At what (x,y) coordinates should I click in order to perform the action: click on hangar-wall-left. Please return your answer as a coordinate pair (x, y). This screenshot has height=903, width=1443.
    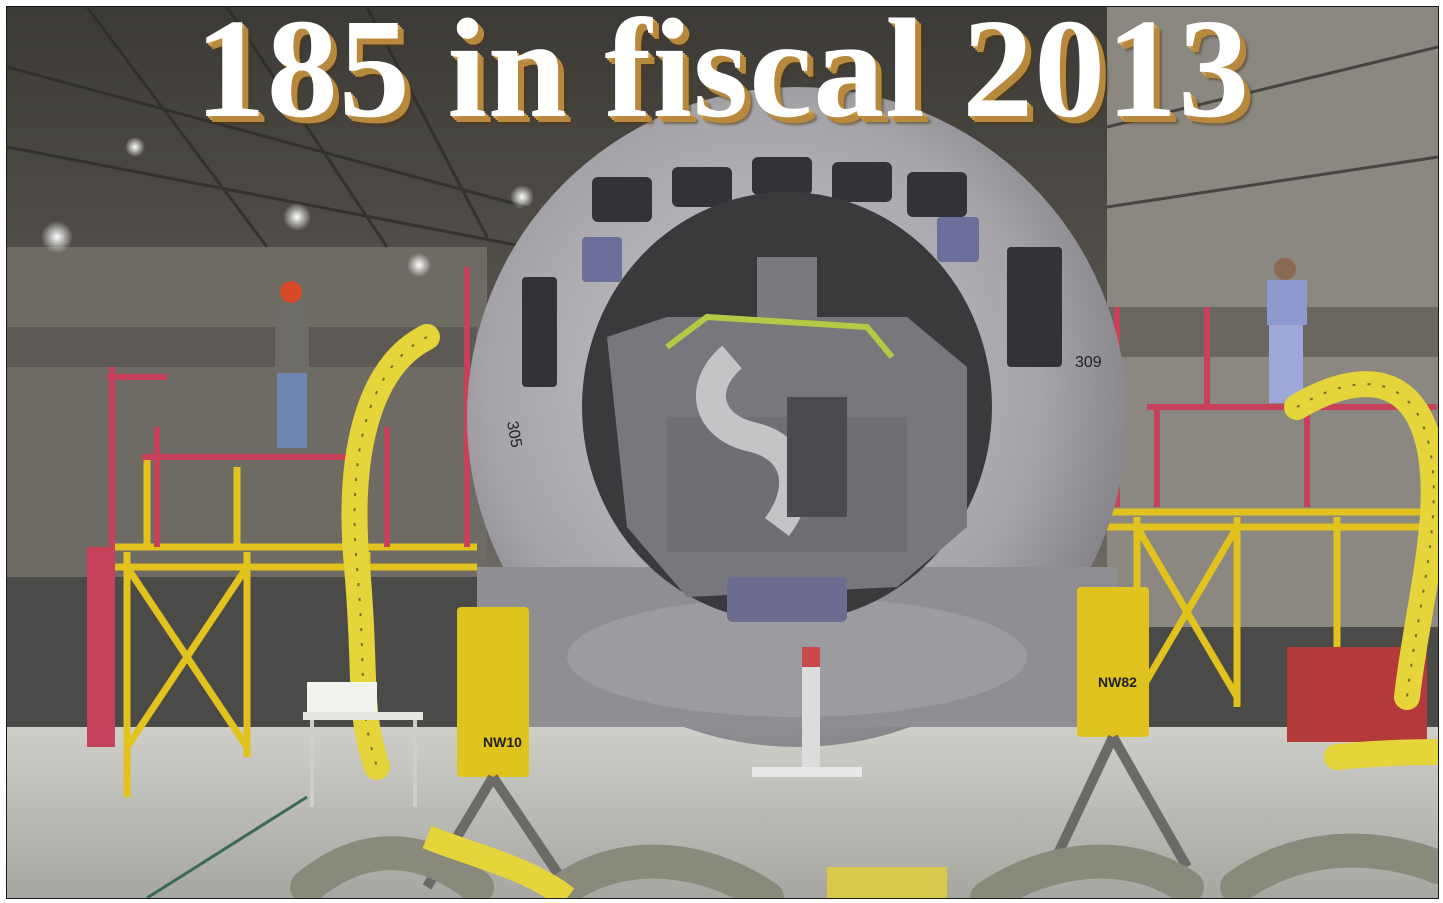
    Looking at the image, I should click on (247, 412).